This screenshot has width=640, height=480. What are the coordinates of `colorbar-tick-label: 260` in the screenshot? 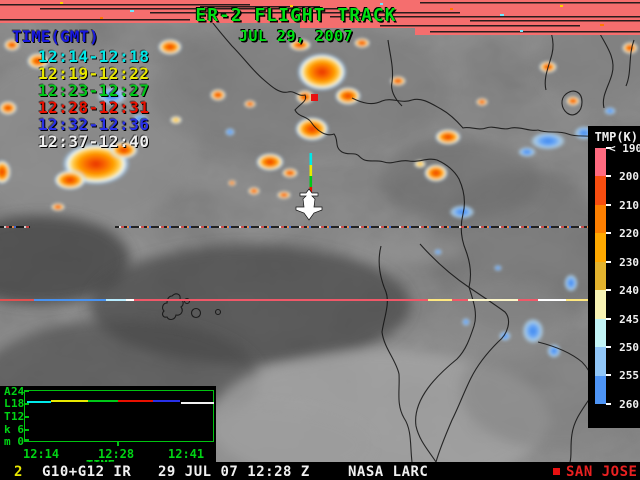 It's located at (629, 404).